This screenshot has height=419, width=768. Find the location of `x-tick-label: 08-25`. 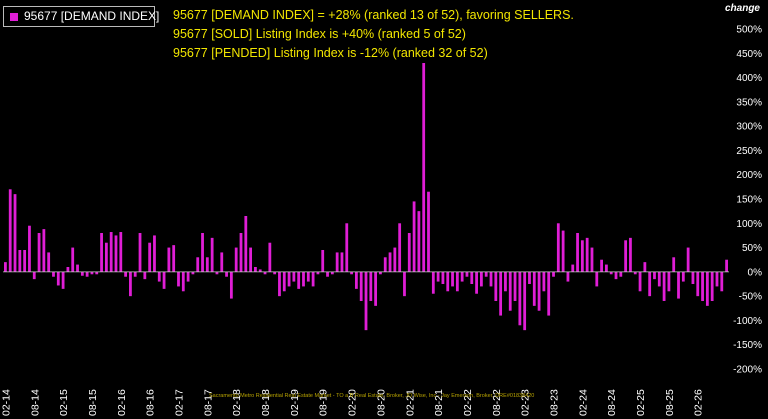

x-tick-label: 08-25 is located at coordinates (670, 402).